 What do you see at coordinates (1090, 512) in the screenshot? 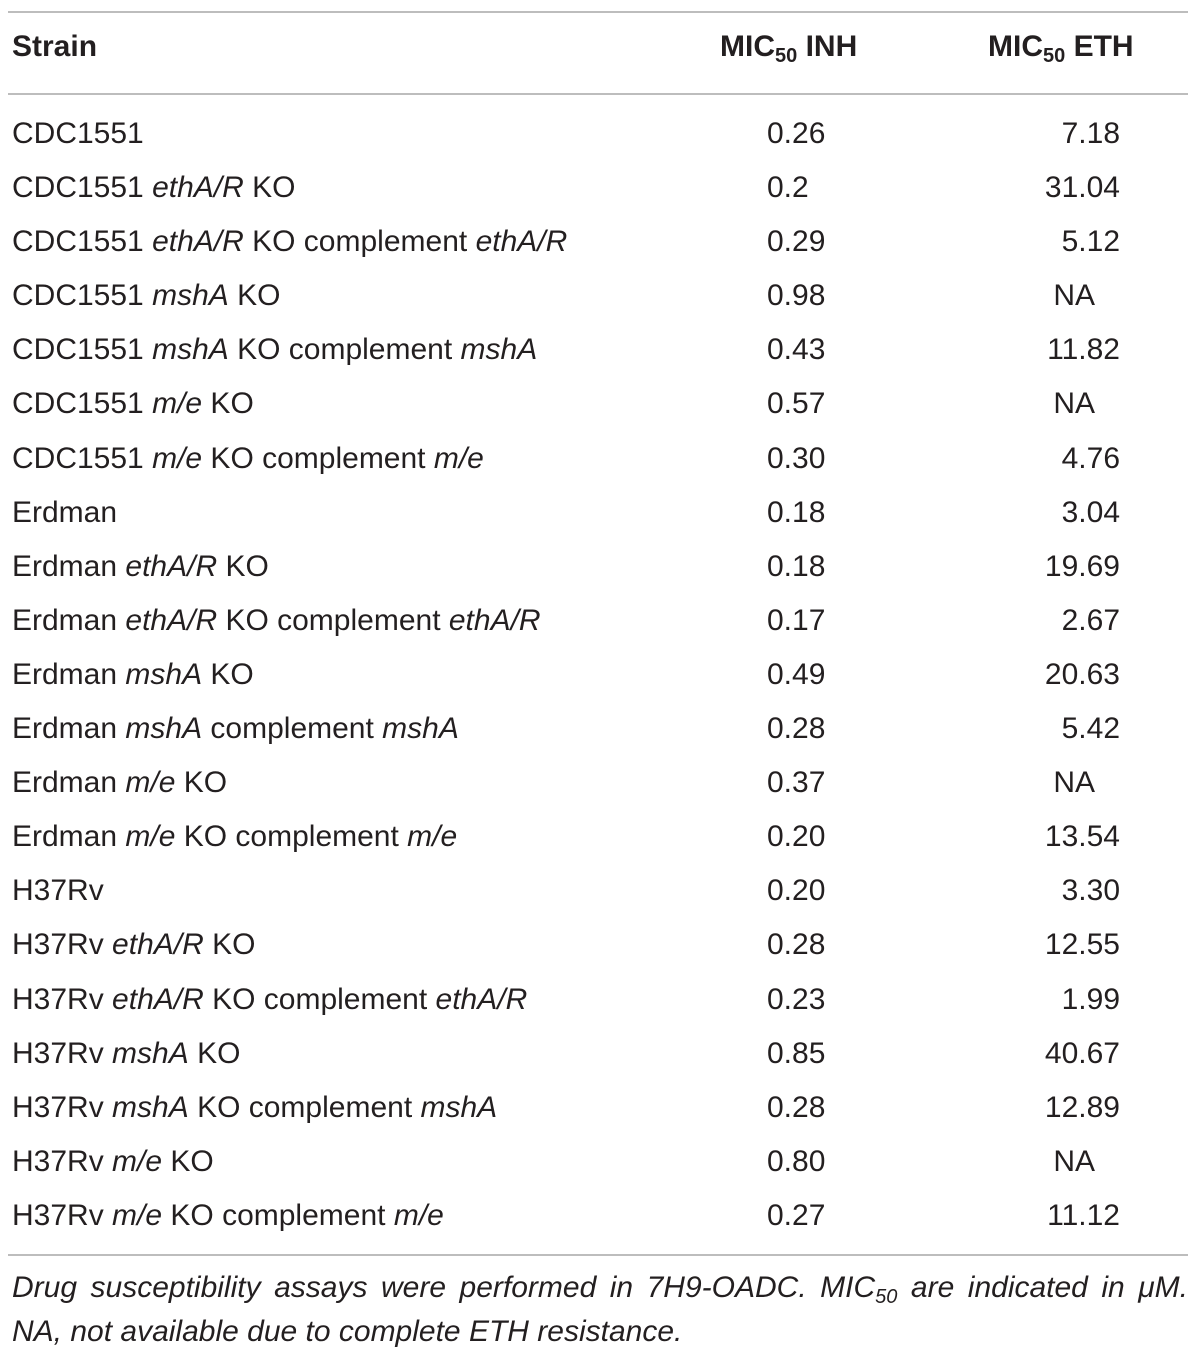
I see `mic50-eth-cell: 3.04` at bounding box center [1090, 512].